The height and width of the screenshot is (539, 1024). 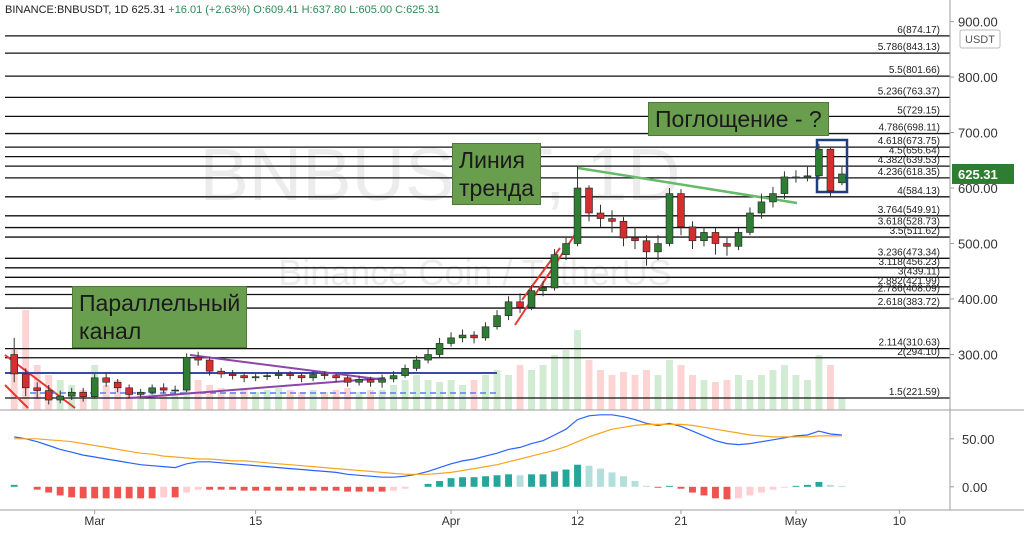 I want to click on channel-line, so click(x=16, y=396).